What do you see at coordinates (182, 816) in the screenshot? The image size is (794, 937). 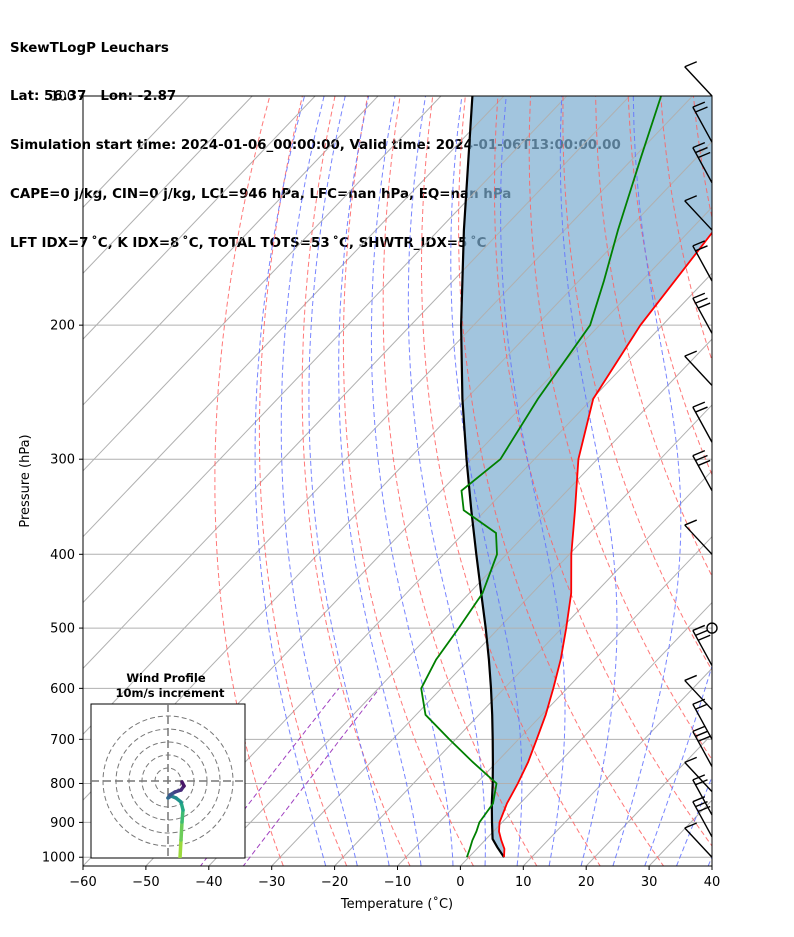 I see `hodo-trace` at bounding box center [182, 816].